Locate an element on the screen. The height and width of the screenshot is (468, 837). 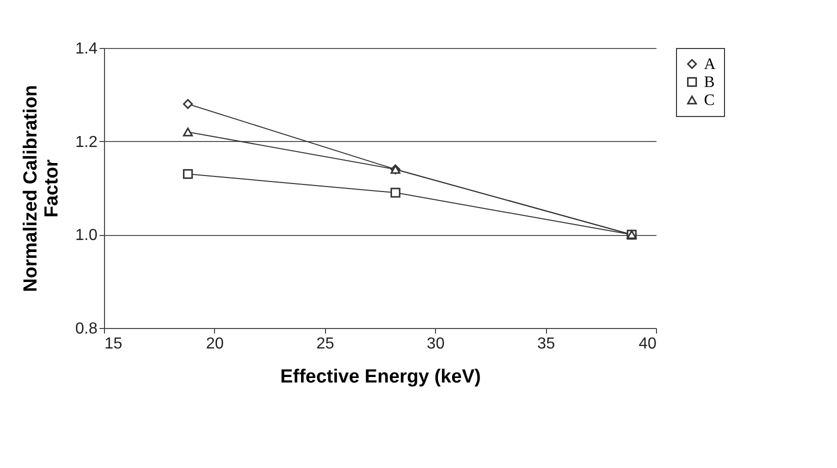
x-tick-label: 20 is located at coordinates (215, 344).